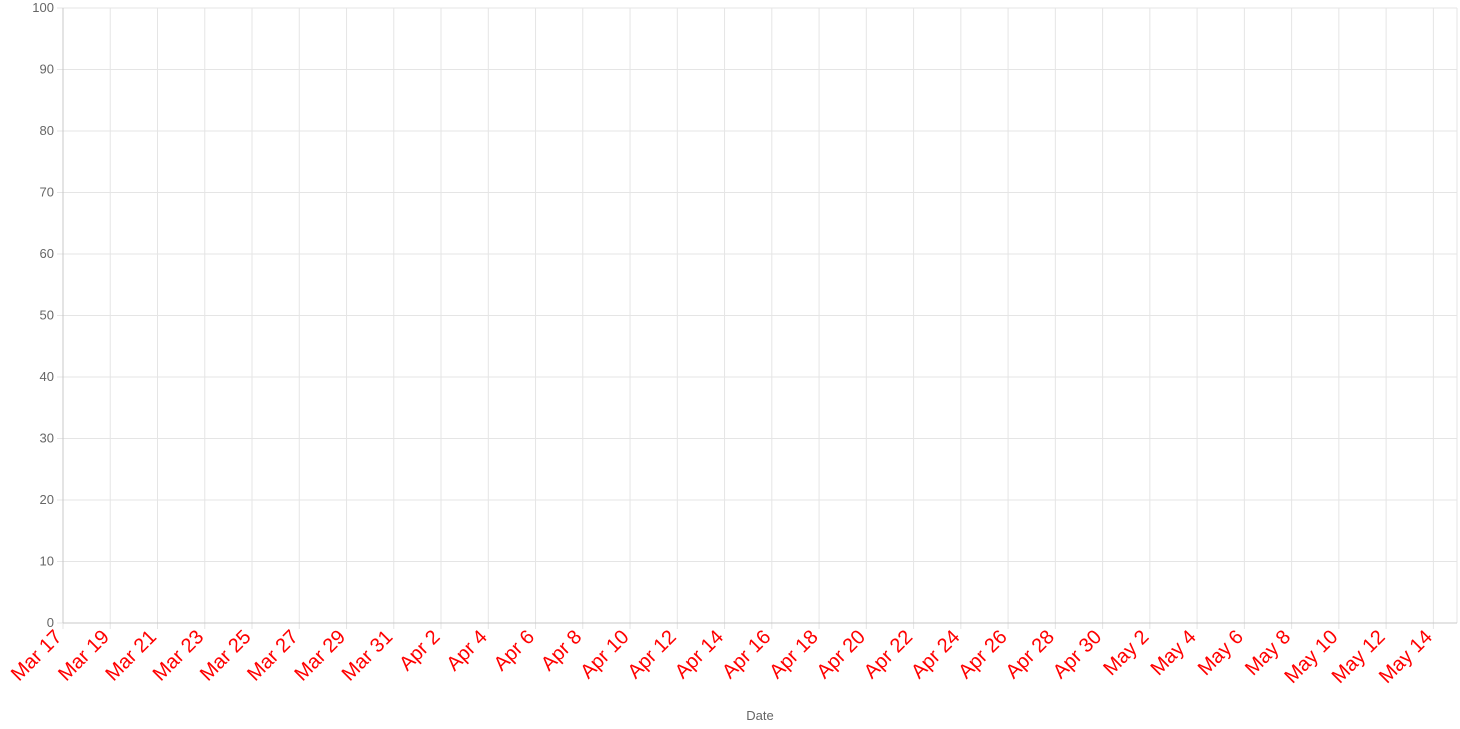 The height and width of the screenshot is (729, 1460). Describe the element at coordinates (888, 654) in the screenshot. I see `x-tick-label: Apr 22` at that location.